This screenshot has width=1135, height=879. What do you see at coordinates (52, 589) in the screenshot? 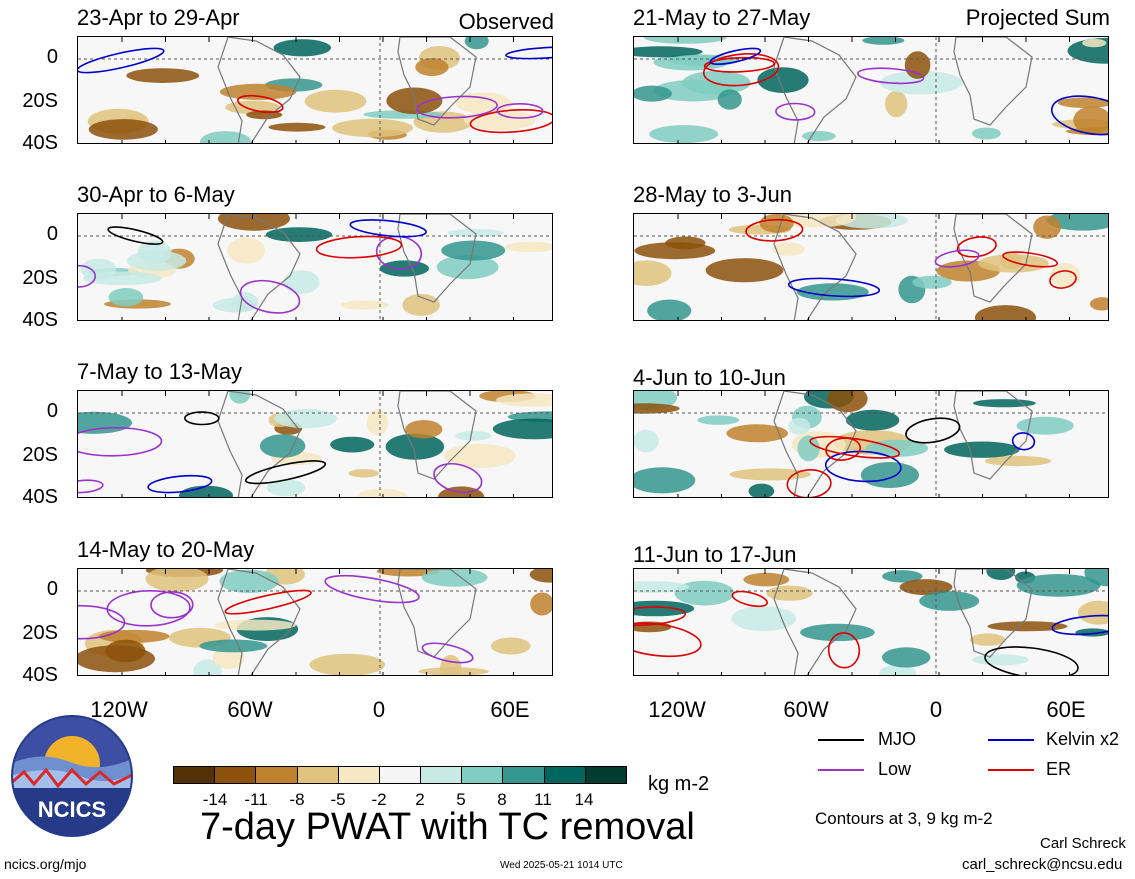
I see `ylabel-0-p4: 0` at bounding box center [52, 589].